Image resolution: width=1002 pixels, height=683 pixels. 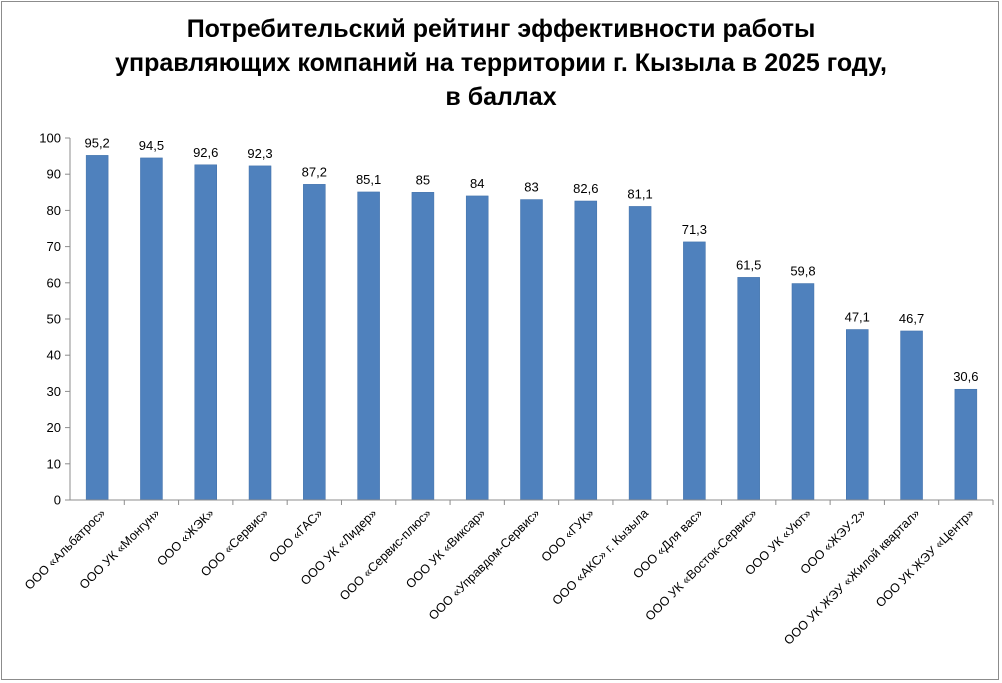 What do you see at coordinates (57, 500) in the screenshot?
I see `y-tick-label: 0` at bounding box center [57, 500].